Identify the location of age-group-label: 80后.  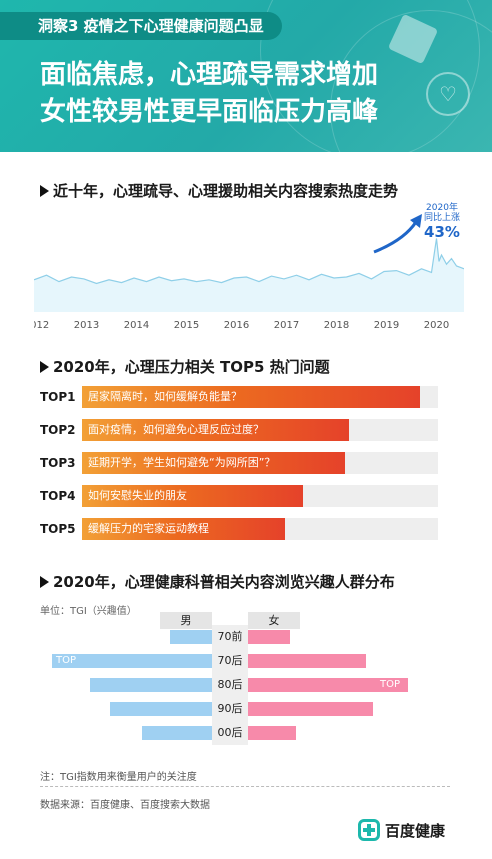
(230, 684).